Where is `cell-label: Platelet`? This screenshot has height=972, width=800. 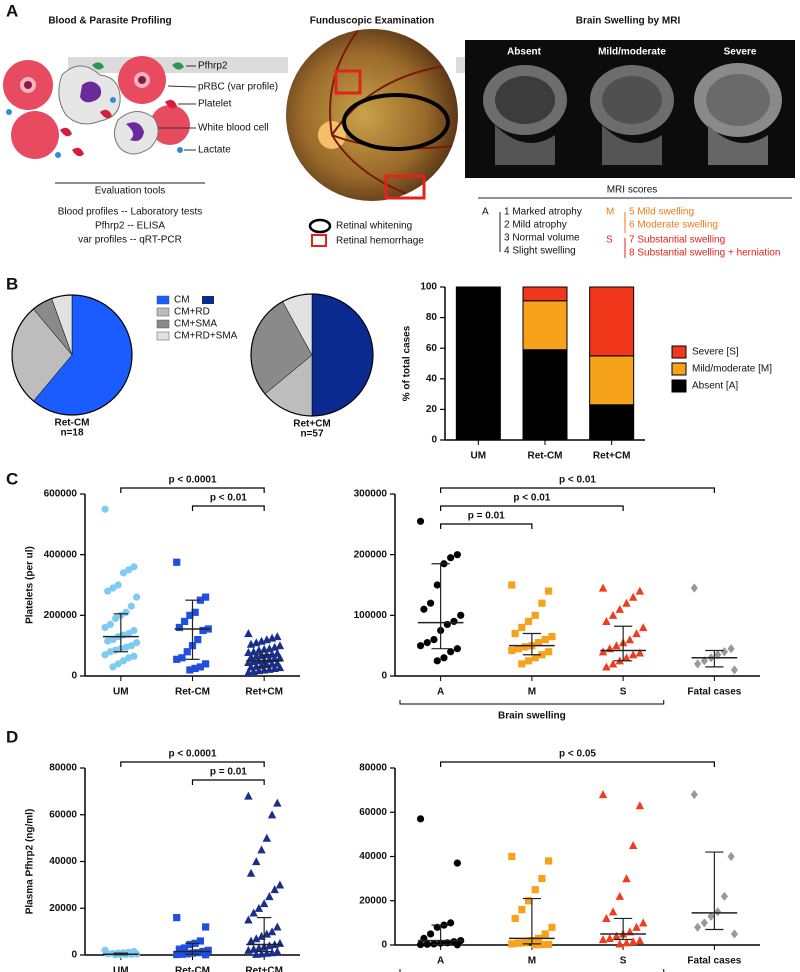 cell-label: Platelet is located at coordinates (215, 104).